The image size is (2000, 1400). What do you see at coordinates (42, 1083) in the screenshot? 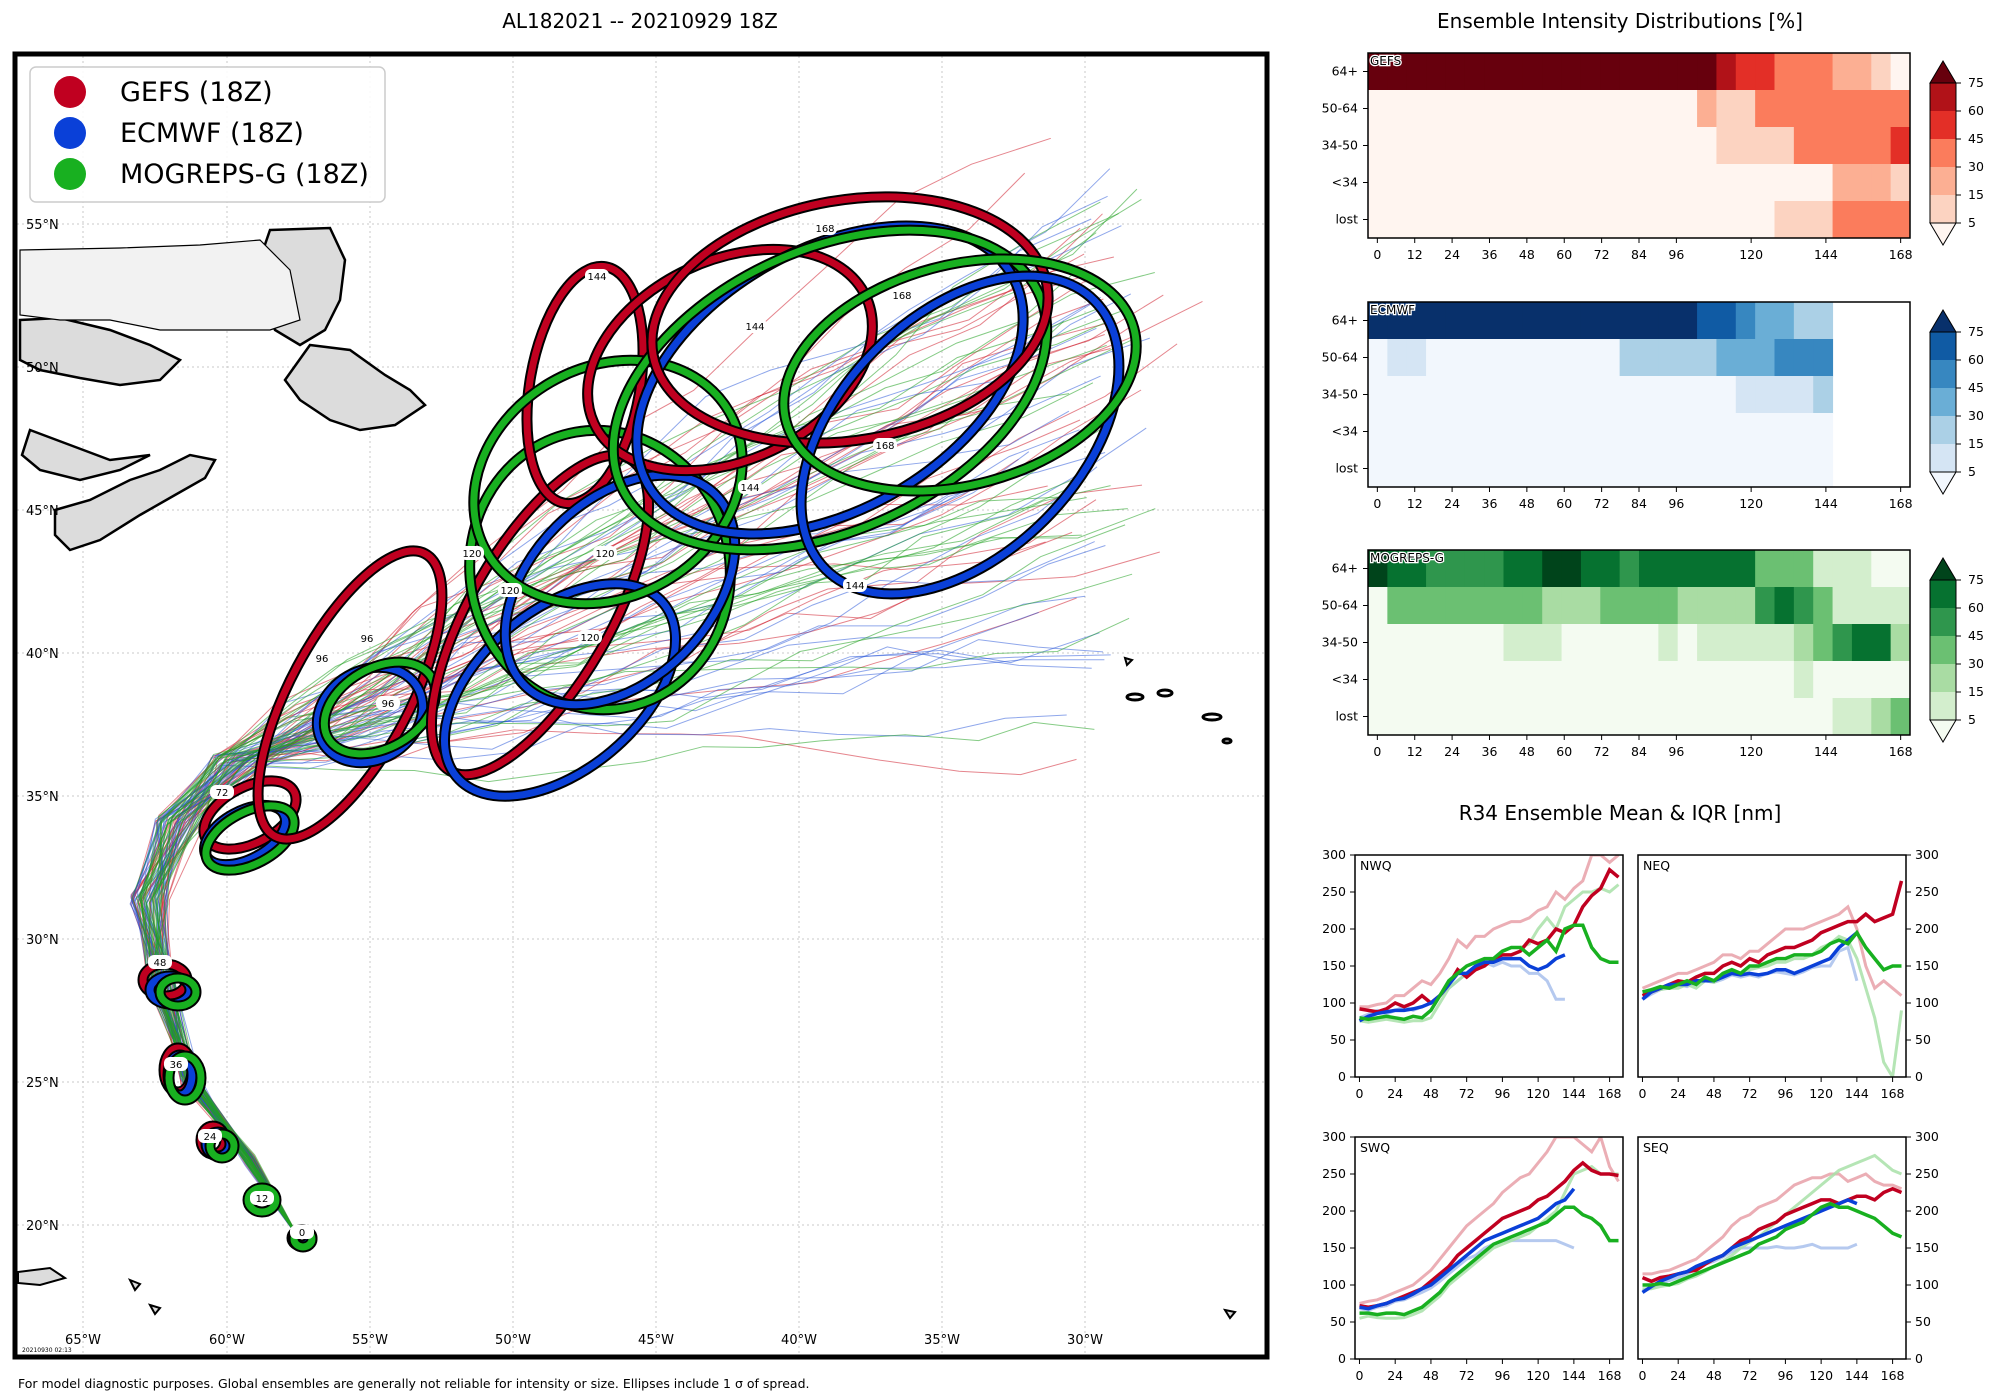
I see `lat-label: 25°N` at bounding box center [42, 1083].